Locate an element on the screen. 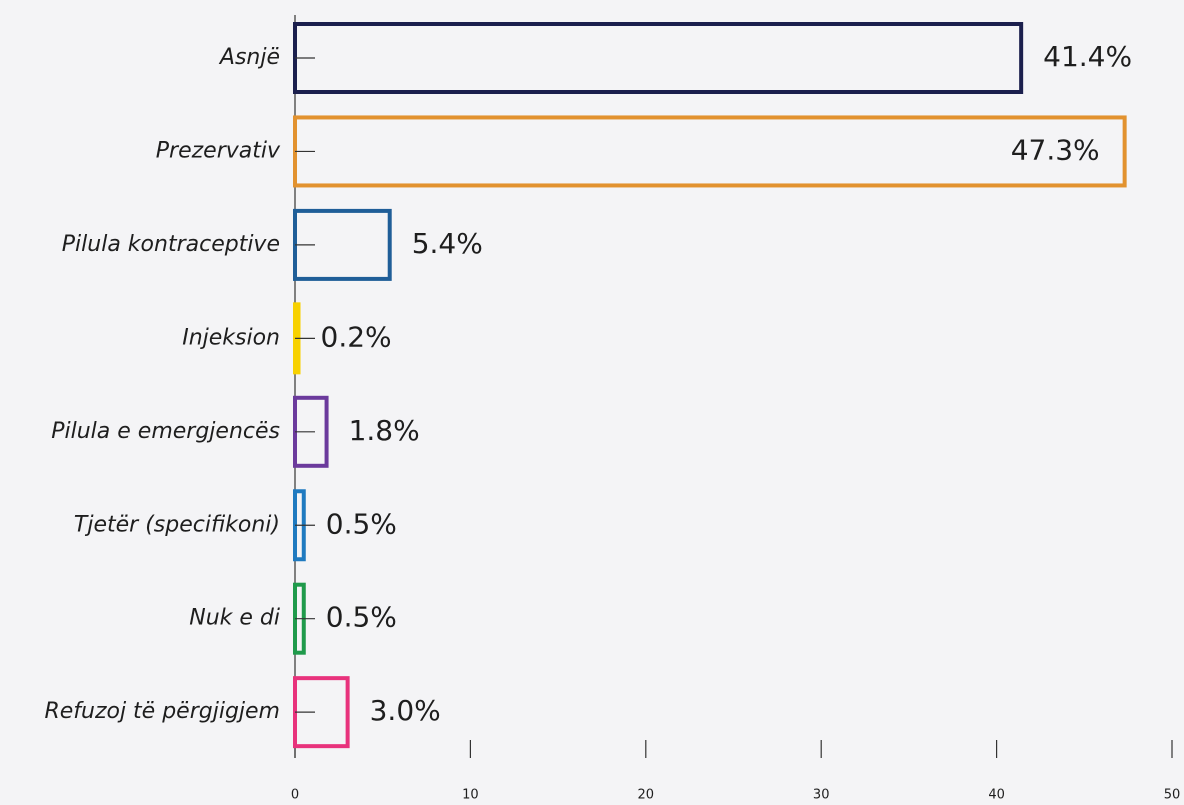 The width and height of the screenshot is (1184, 805). x-tick-label: 30 is located at coordinates (821, 795).